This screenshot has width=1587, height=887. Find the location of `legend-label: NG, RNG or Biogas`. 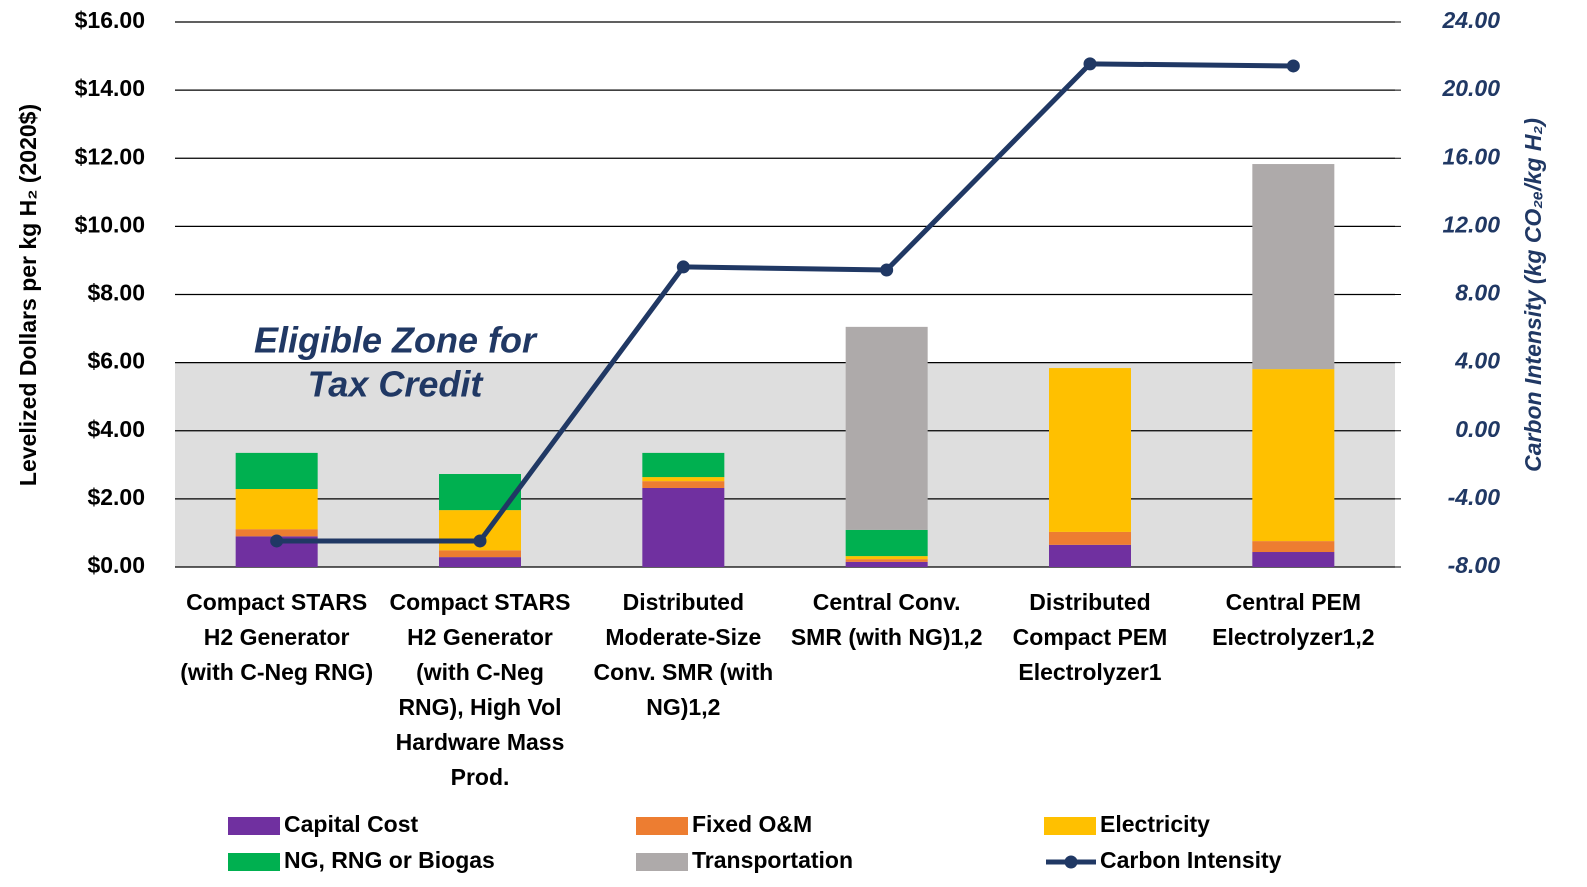

legend-label: NG, RNG or Biogas is located at coordinates (389, 860).